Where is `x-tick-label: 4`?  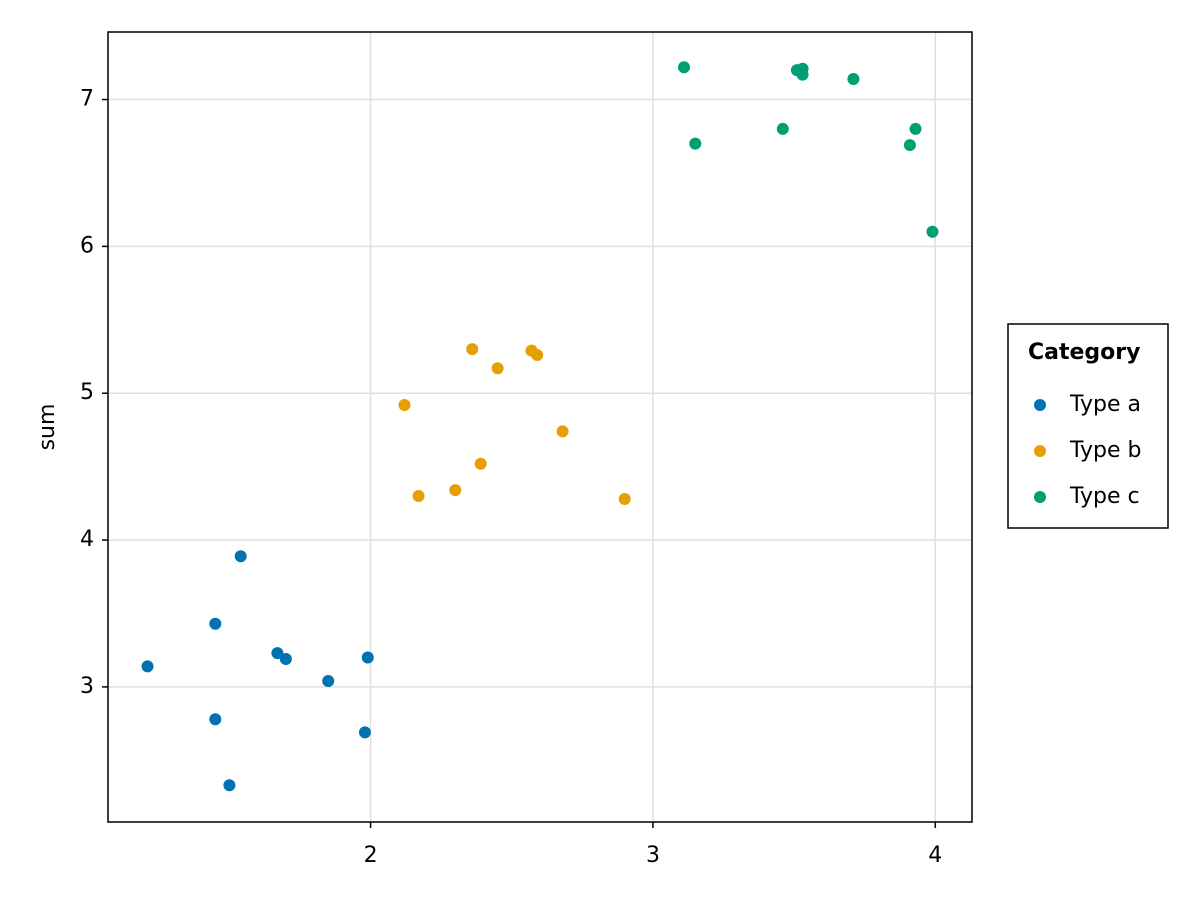
x-tick-label: 4 is located at coordinates (935, 855).